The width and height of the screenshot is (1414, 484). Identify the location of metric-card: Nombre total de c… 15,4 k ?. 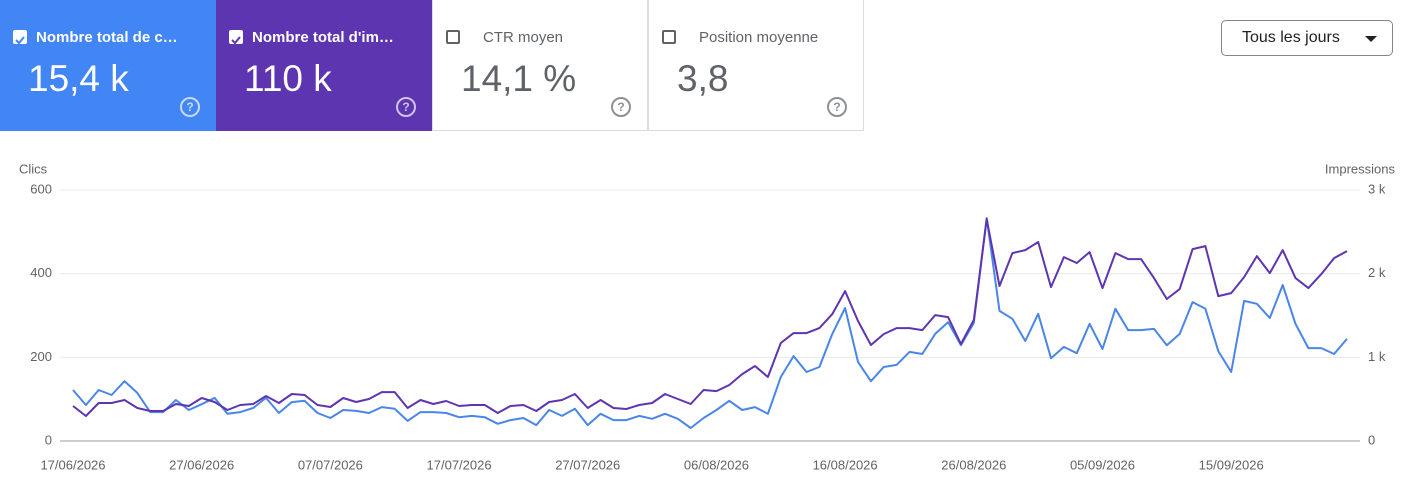
(108, 65).